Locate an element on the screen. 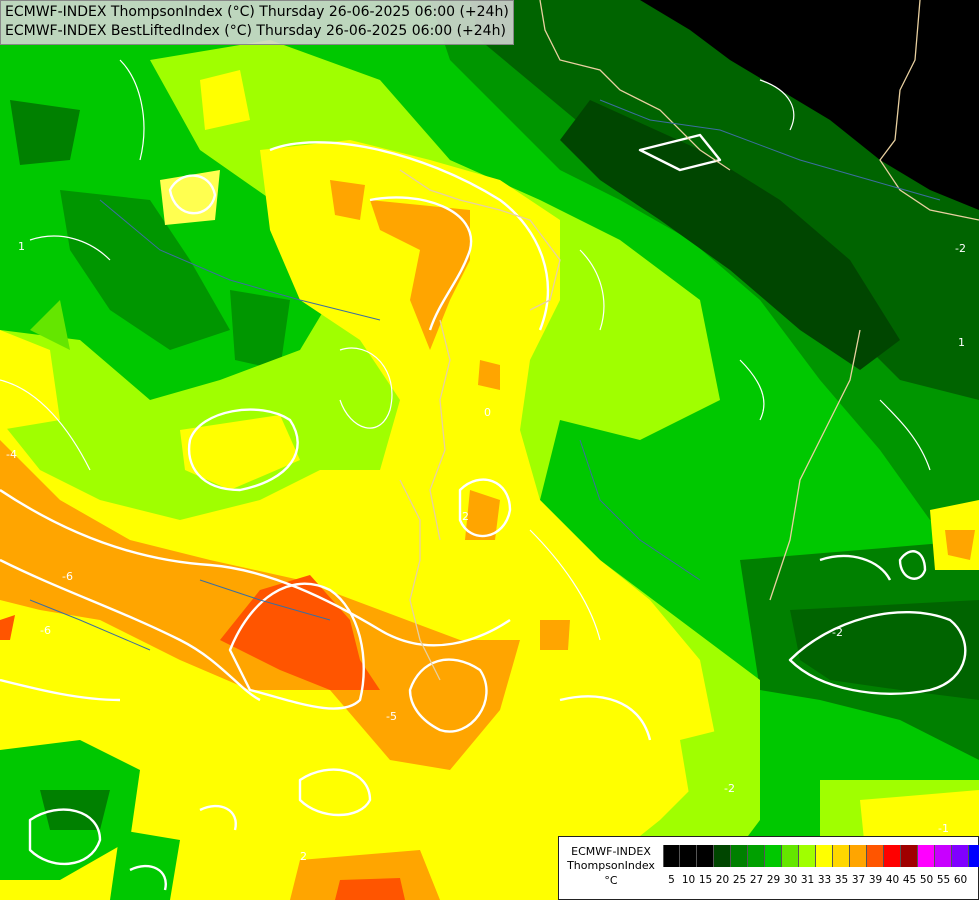 The width and height of the screenshot is (979, 900). contour-label: -1 is located at coordinates (943, 828).